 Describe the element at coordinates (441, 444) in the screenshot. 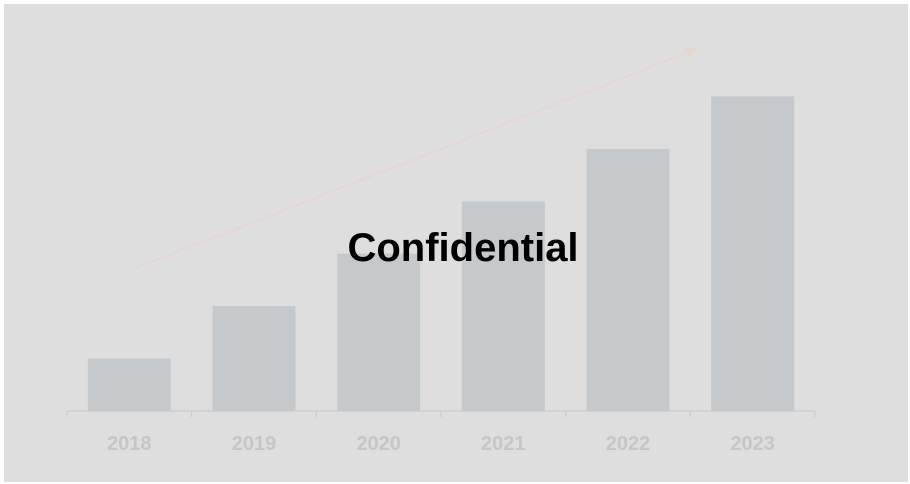

I see `tick-labels-layer: 2018 2019 2020 2021 2022 2023` at that location.